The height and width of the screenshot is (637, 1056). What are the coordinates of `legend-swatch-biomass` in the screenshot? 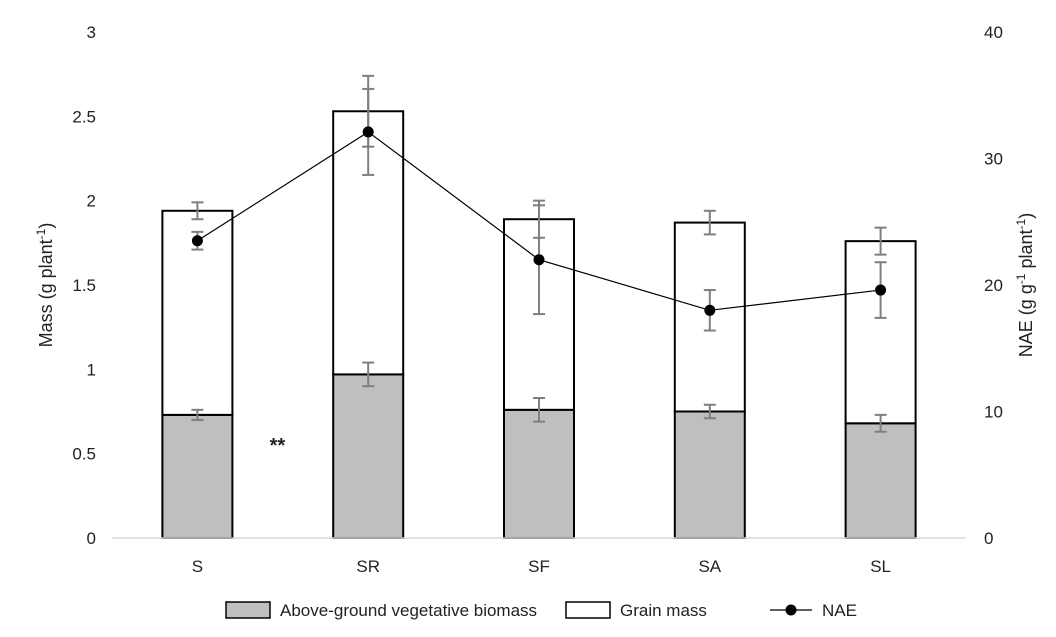 It's located at (248, 610).